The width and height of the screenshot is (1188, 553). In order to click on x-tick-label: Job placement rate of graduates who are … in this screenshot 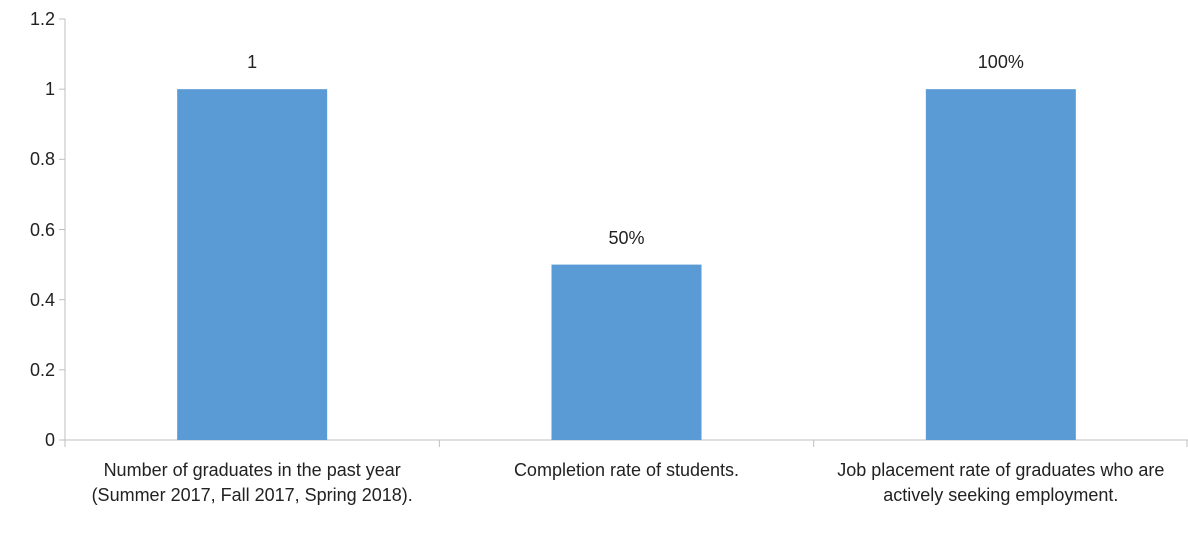, I will do `click(1001, 482)`.